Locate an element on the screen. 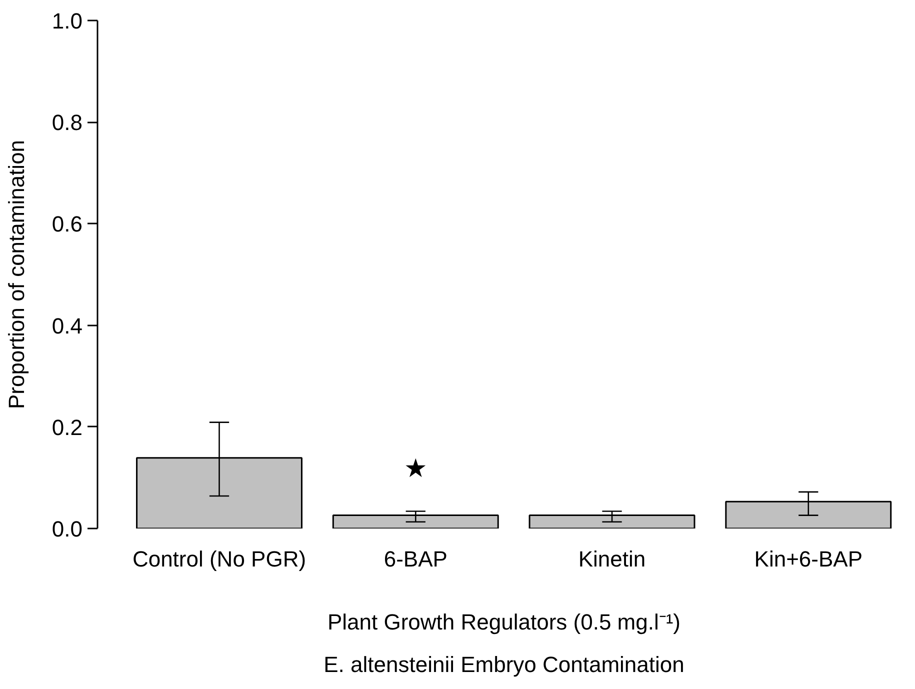 The image size is (915, 689). x-tick-label: 6-BAP is located at coordinates (416, 559).